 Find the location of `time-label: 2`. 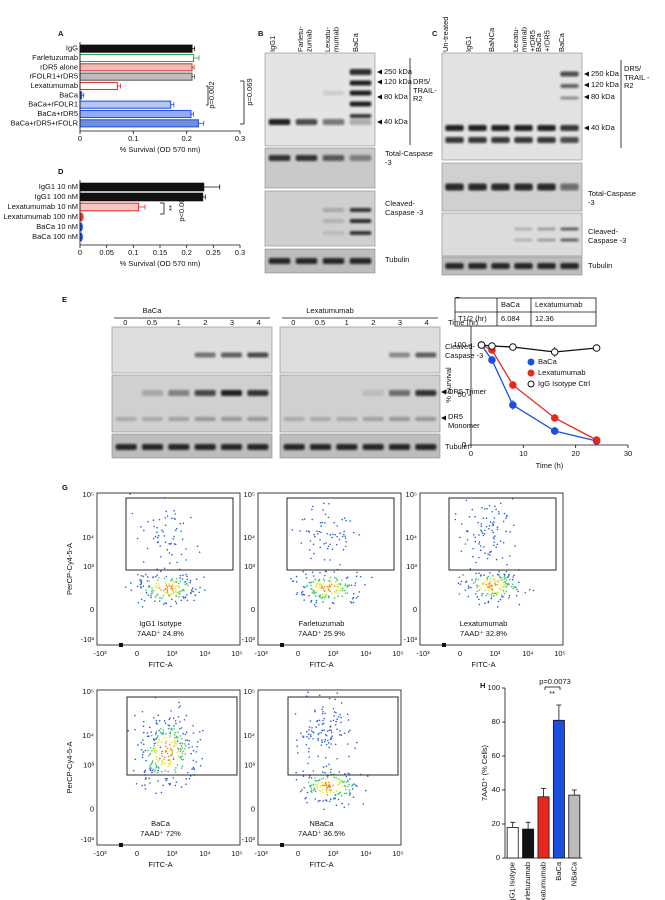

time-label: 2 is located at coordinates (205, 322).